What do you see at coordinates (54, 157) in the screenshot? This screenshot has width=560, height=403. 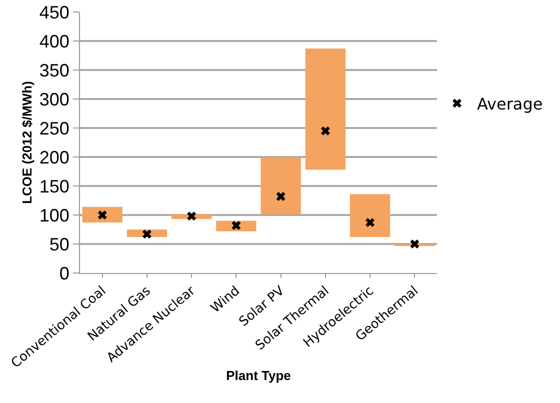 I see `y-tick-label: 200` at bounding box center [54, 157].